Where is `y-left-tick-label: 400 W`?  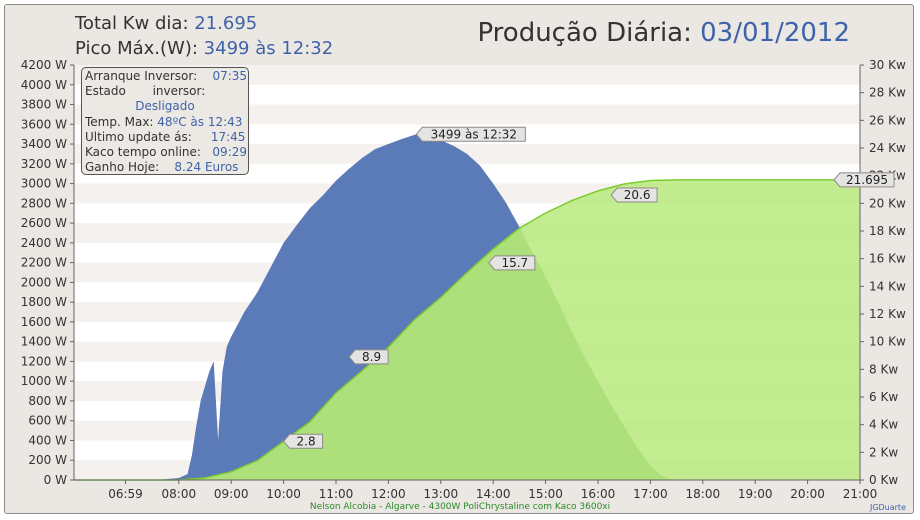 y-left-tick-label: 400 W is located at coordinates (47, 440).